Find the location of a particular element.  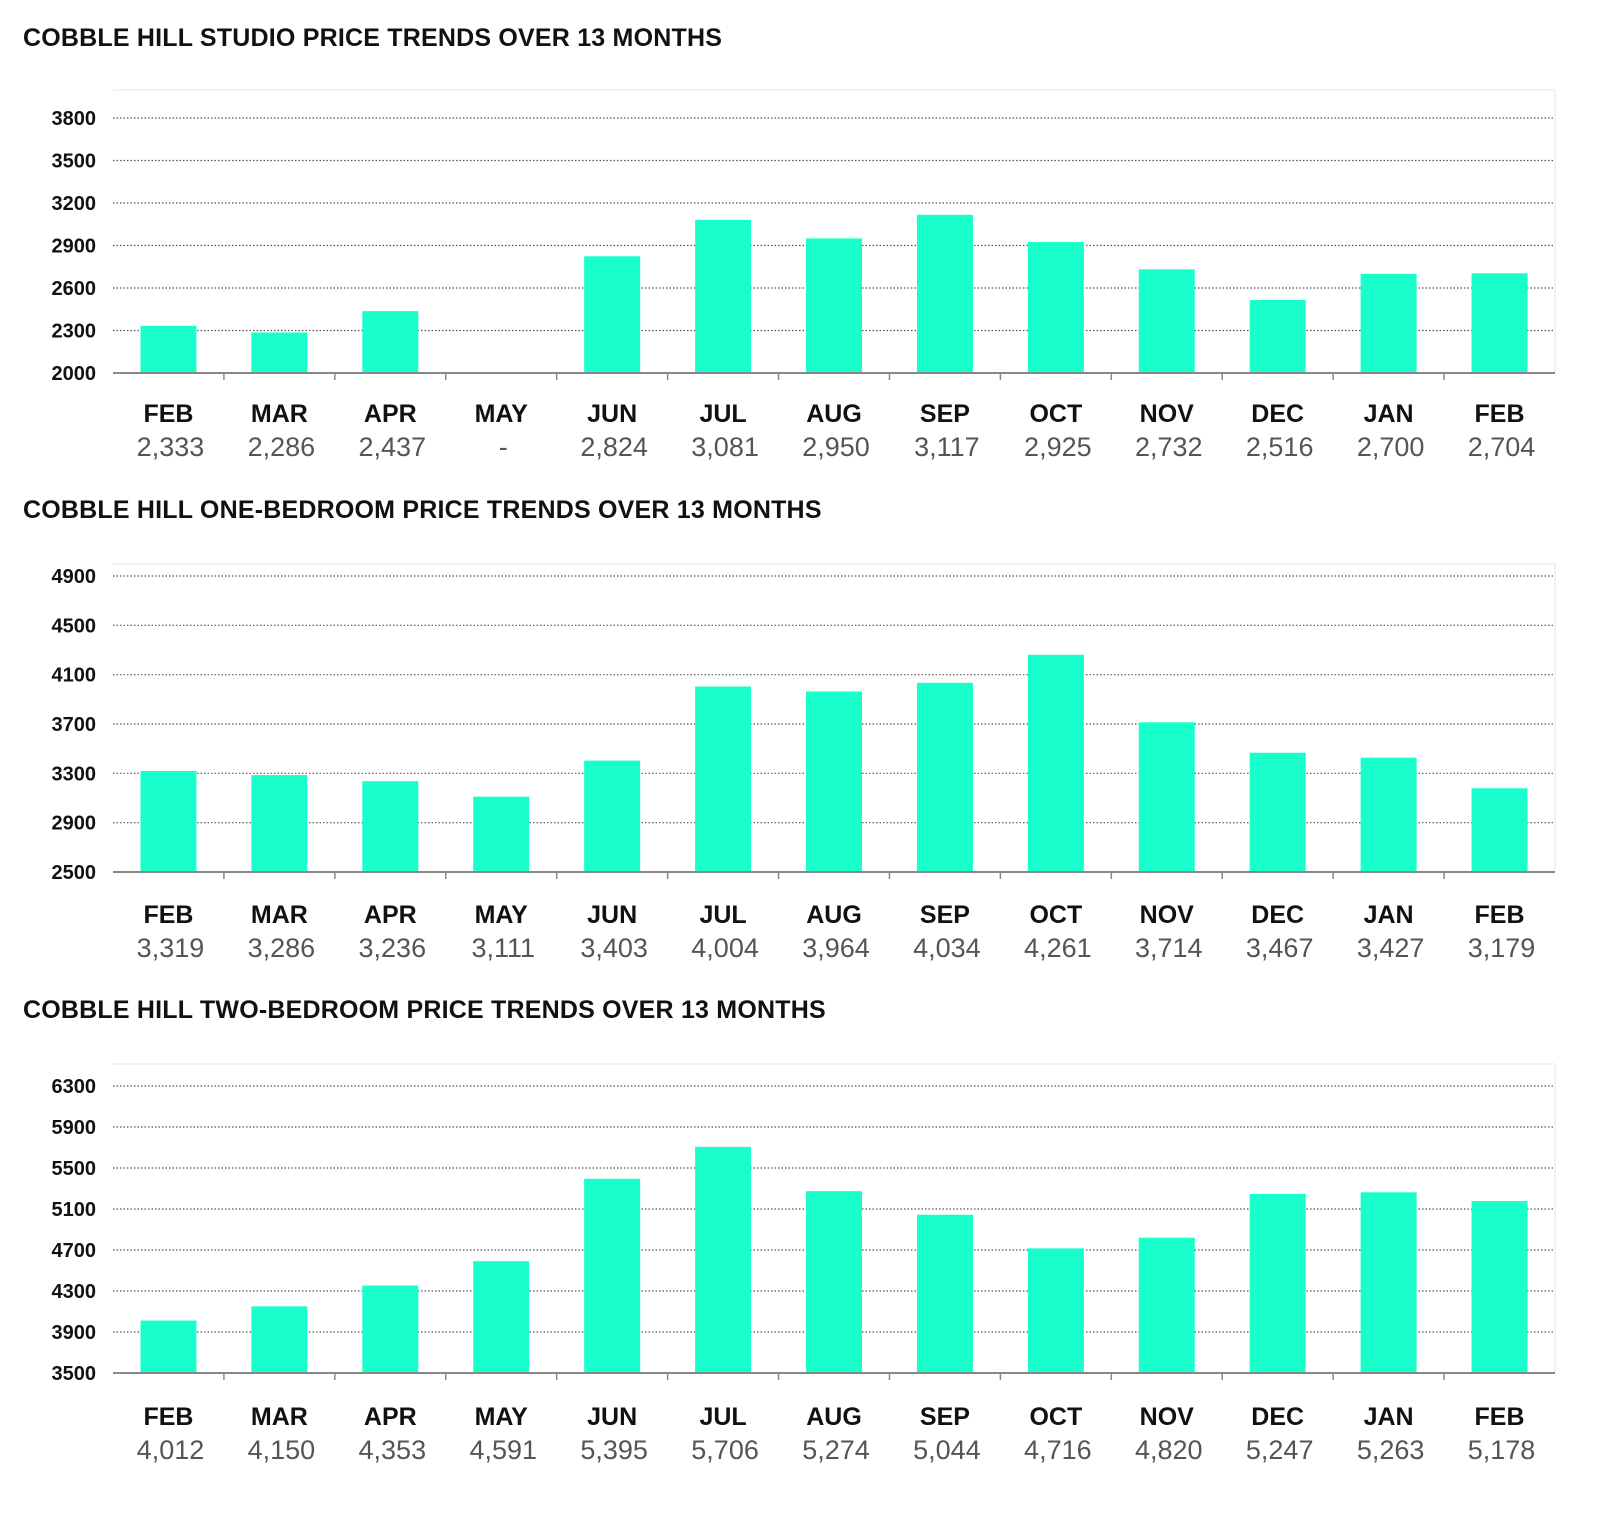

data-label: 5,706 is located at coordinates (725, 1450).